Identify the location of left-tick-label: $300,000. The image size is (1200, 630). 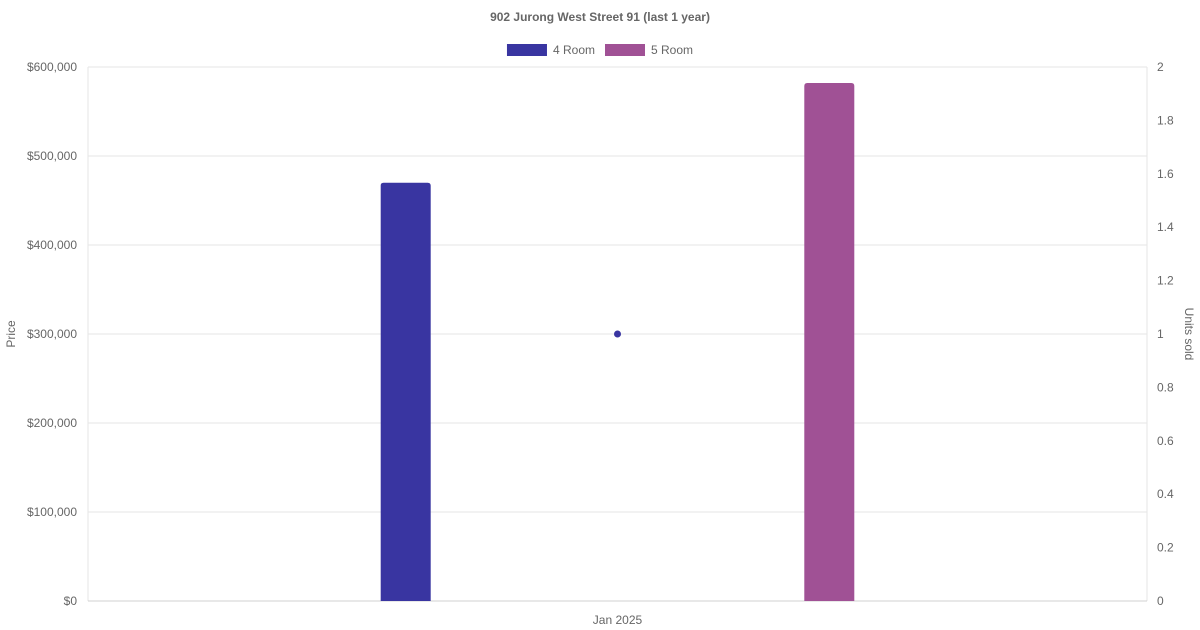
(52, 334).